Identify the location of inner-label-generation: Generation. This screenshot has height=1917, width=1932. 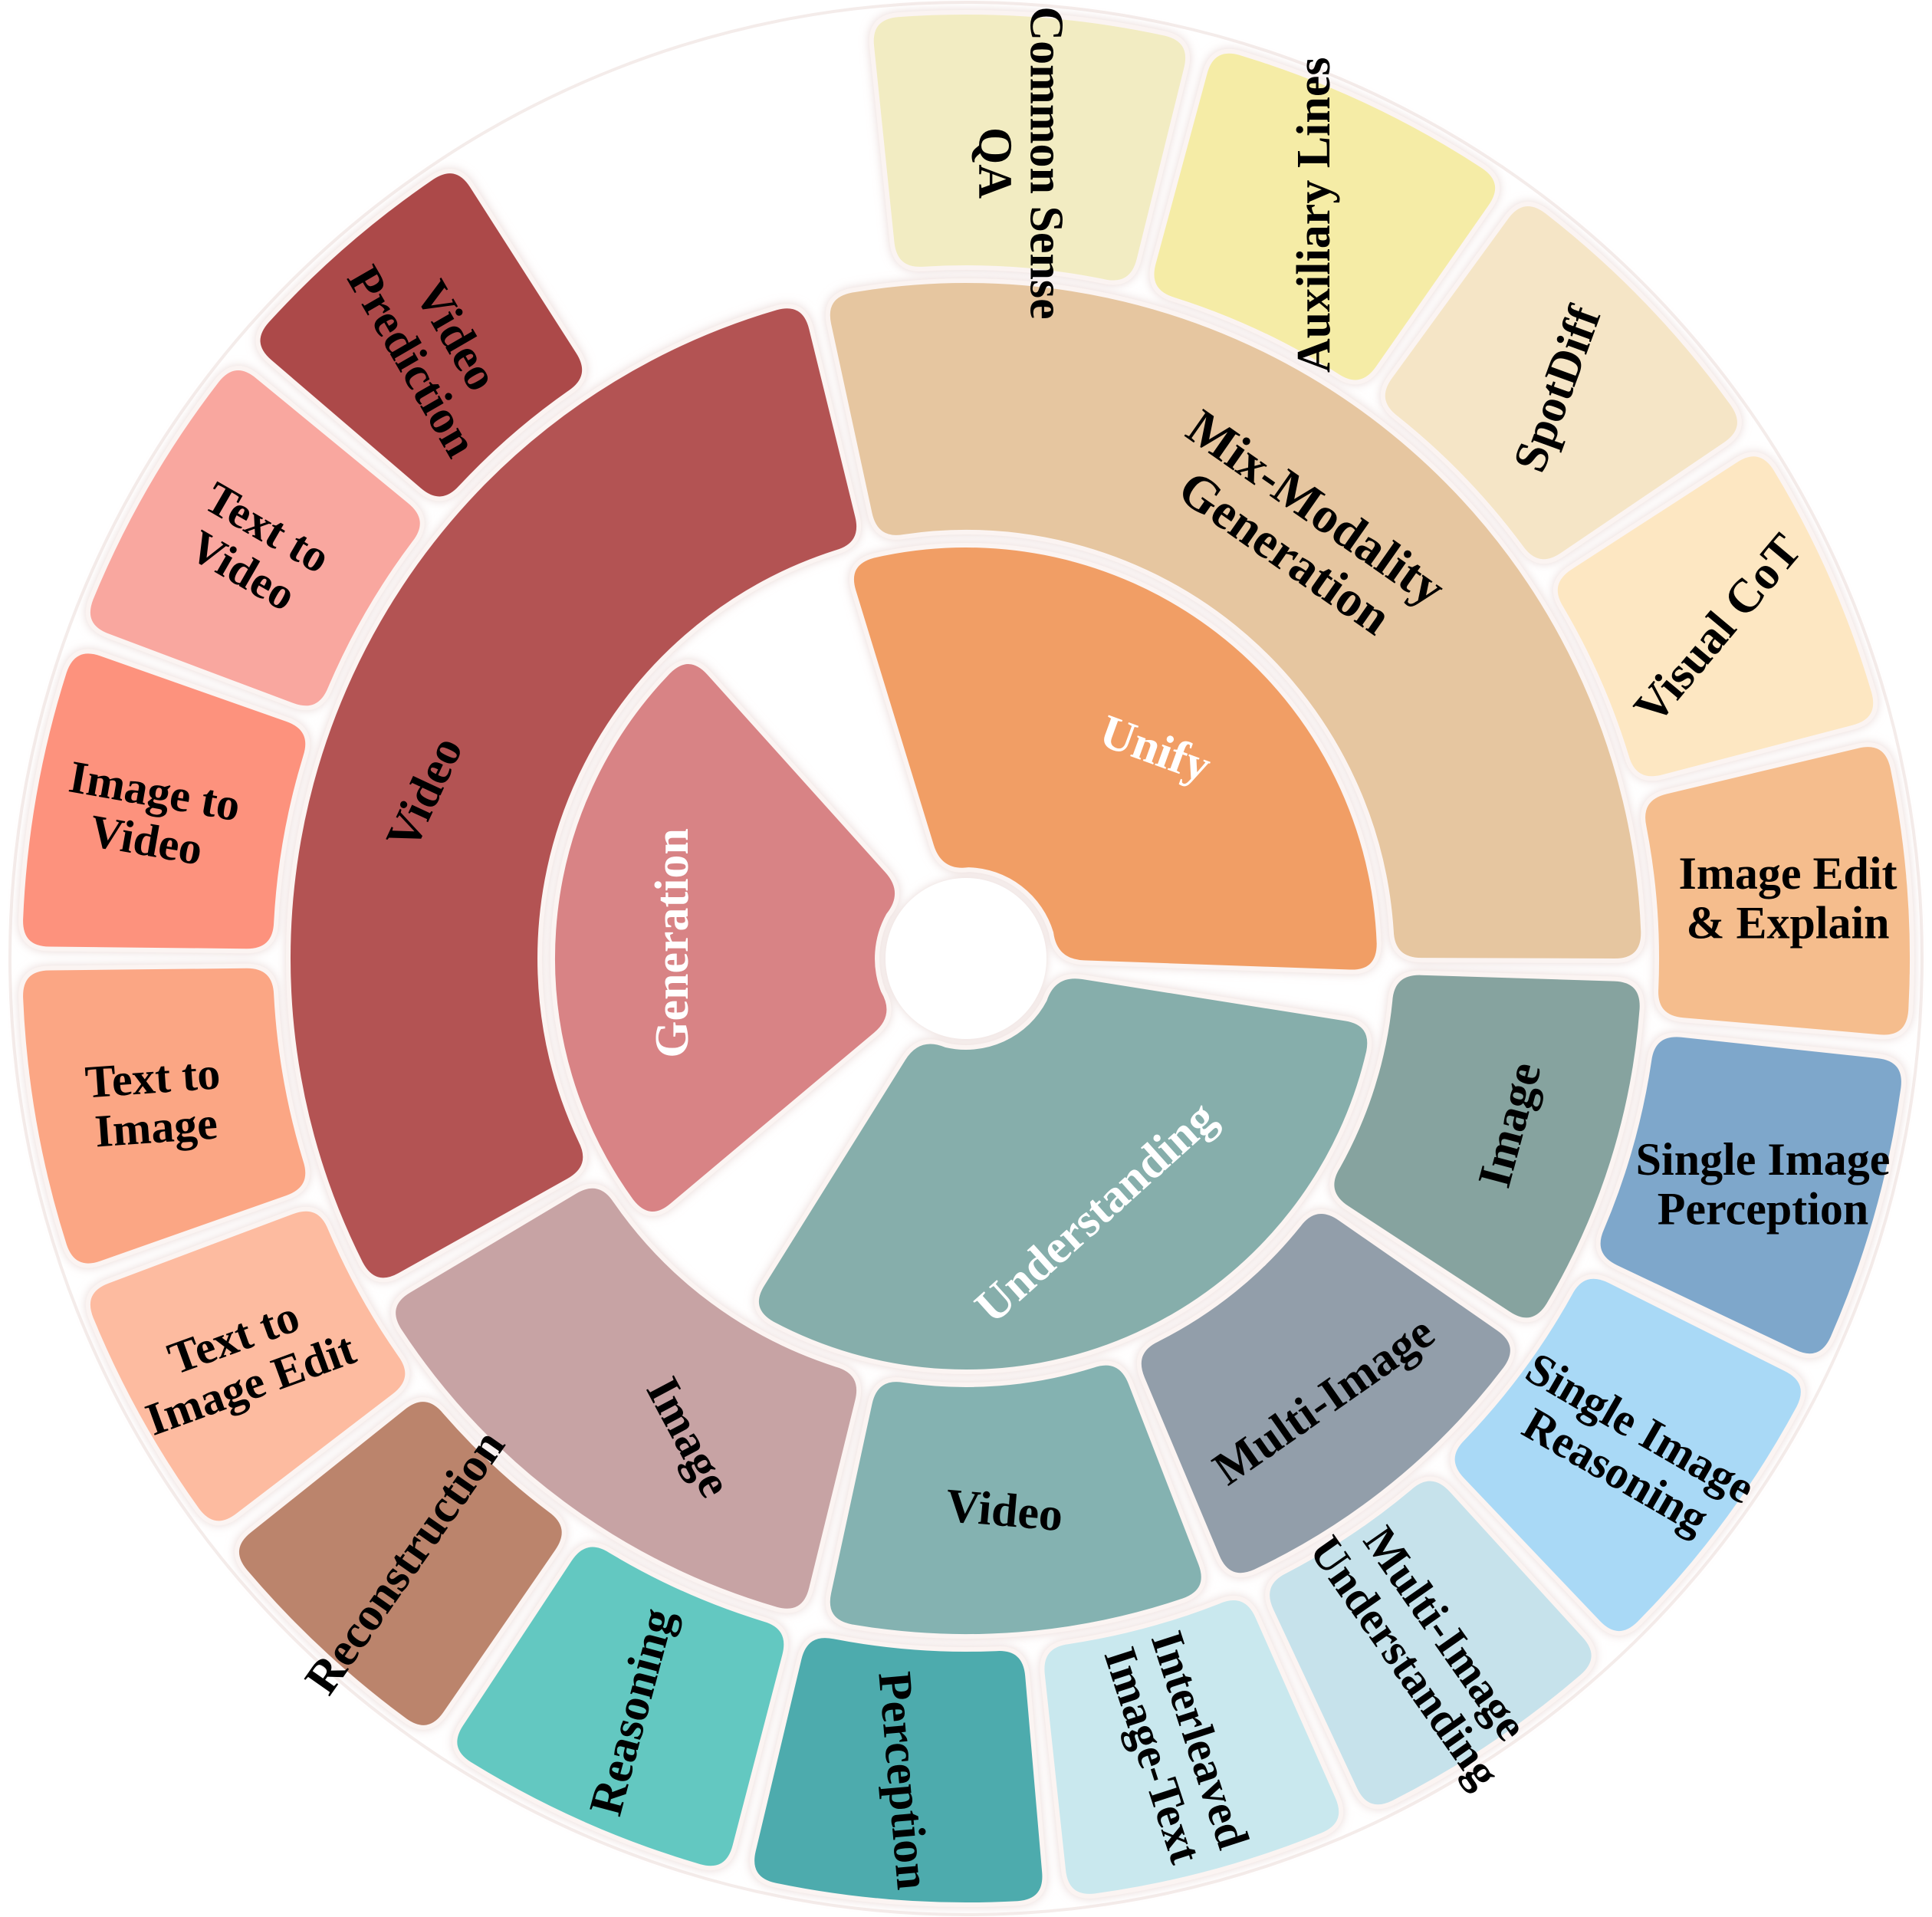
(672, 943).